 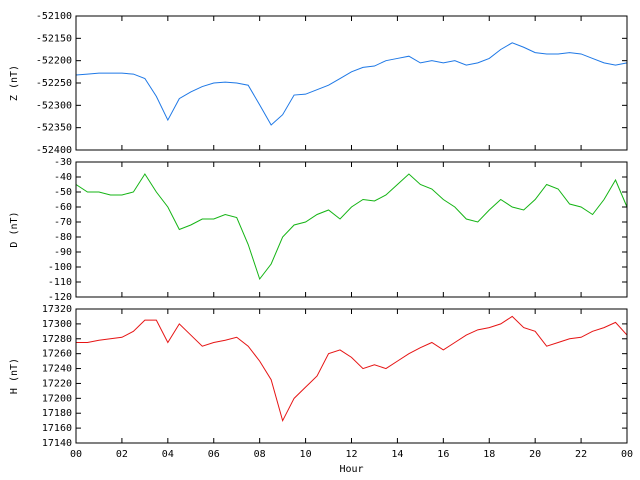 I want to click on y-axis-label: H (nT), so click(x=14, y=376).